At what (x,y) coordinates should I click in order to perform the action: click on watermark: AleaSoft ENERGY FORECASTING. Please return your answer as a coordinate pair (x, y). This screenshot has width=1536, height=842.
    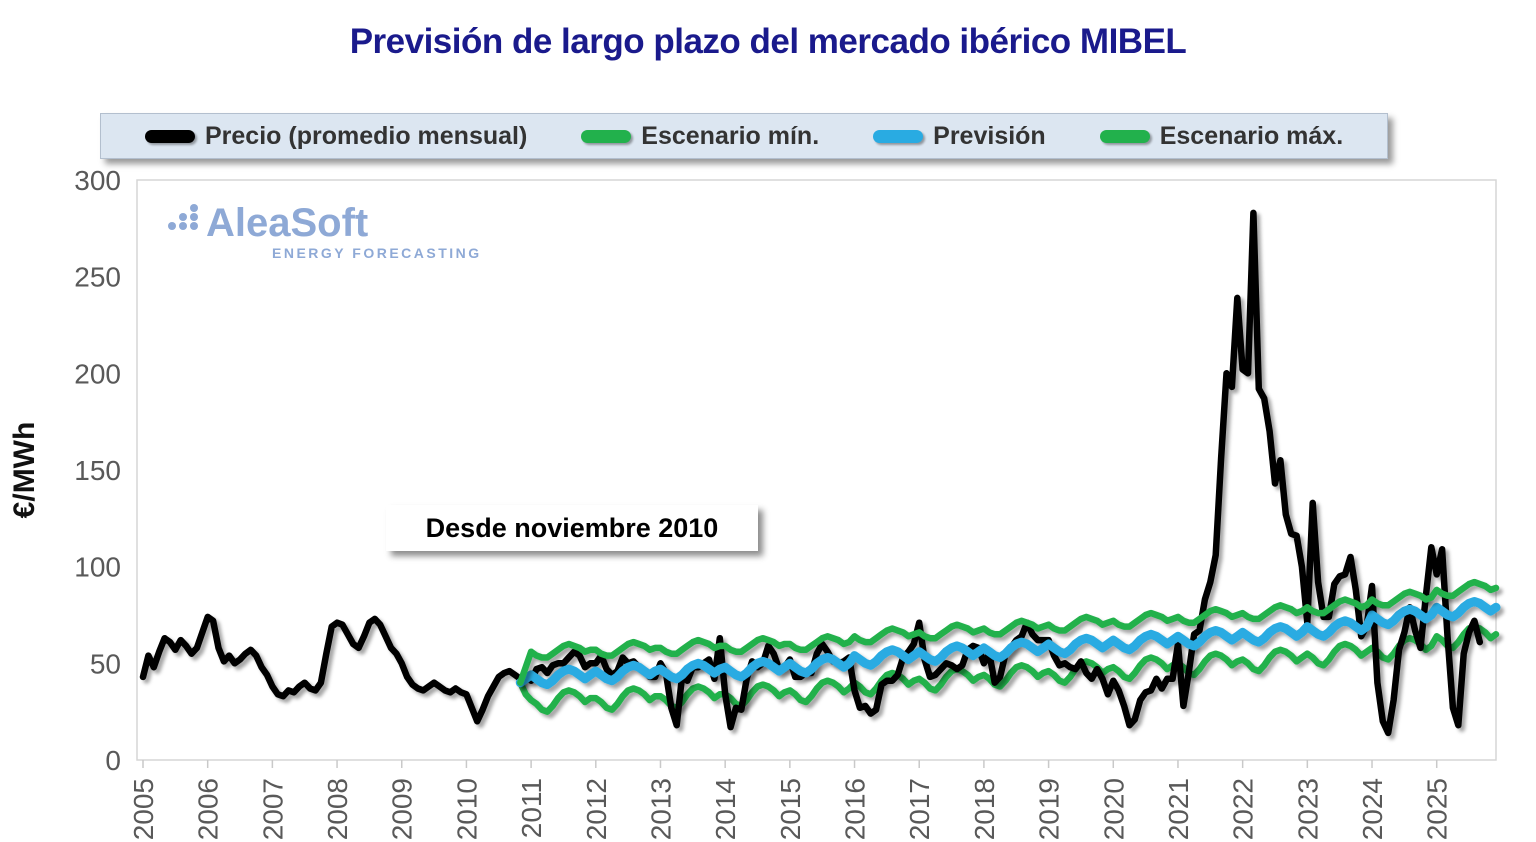
    Looking at the image, I should click on (325, 231).